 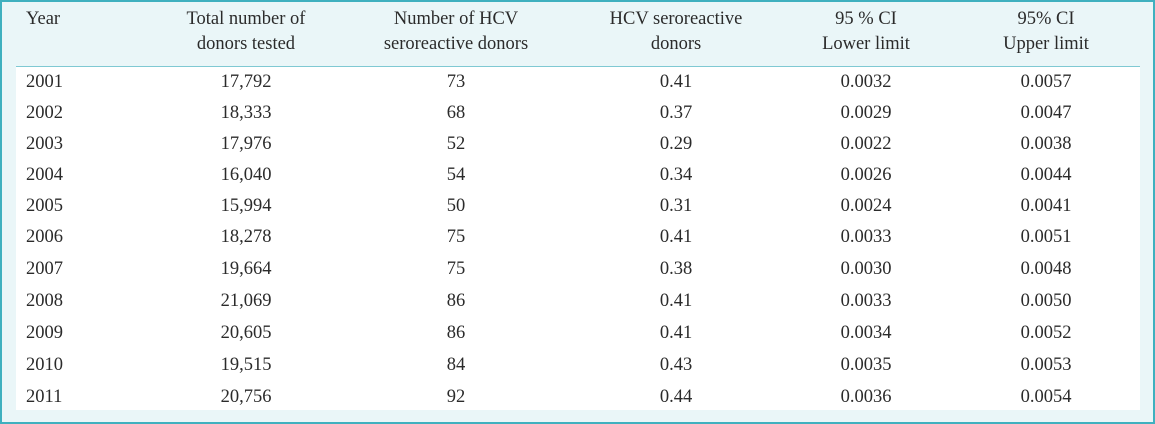 What do you see at coordinates (578, 301) in the screenshot?
I see `table-row: 2008 21,069 86 0.41 0.0033 0.0050` at bounding box center [578, 301].